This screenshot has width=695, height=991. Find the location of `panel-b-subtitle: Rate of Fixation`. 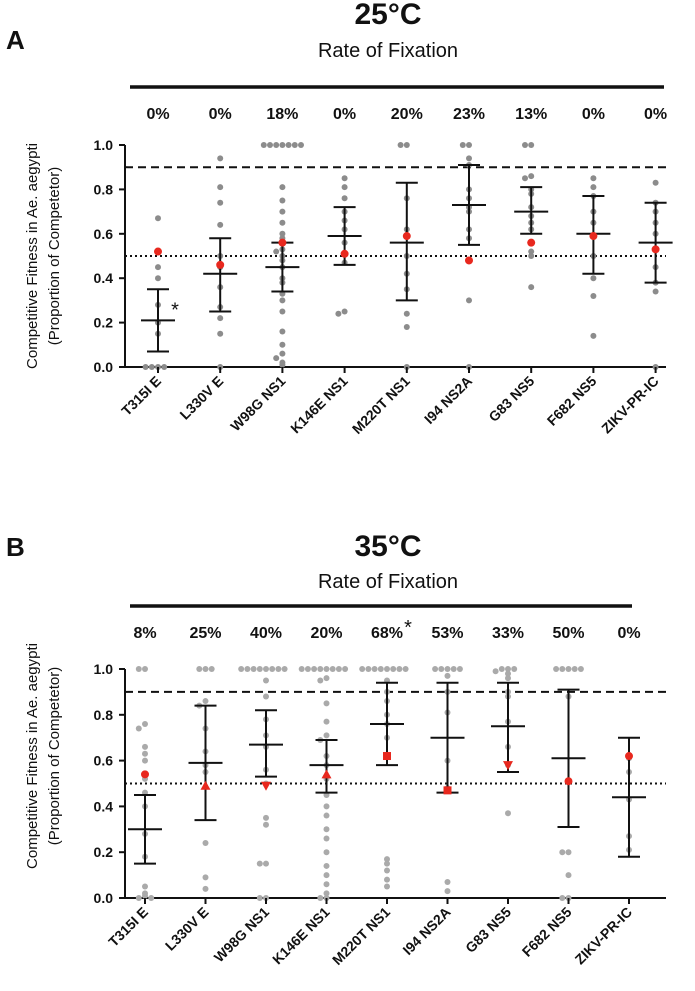

panel-b-subtitle: Rate of Fixation is located at coordinates (388, 582).